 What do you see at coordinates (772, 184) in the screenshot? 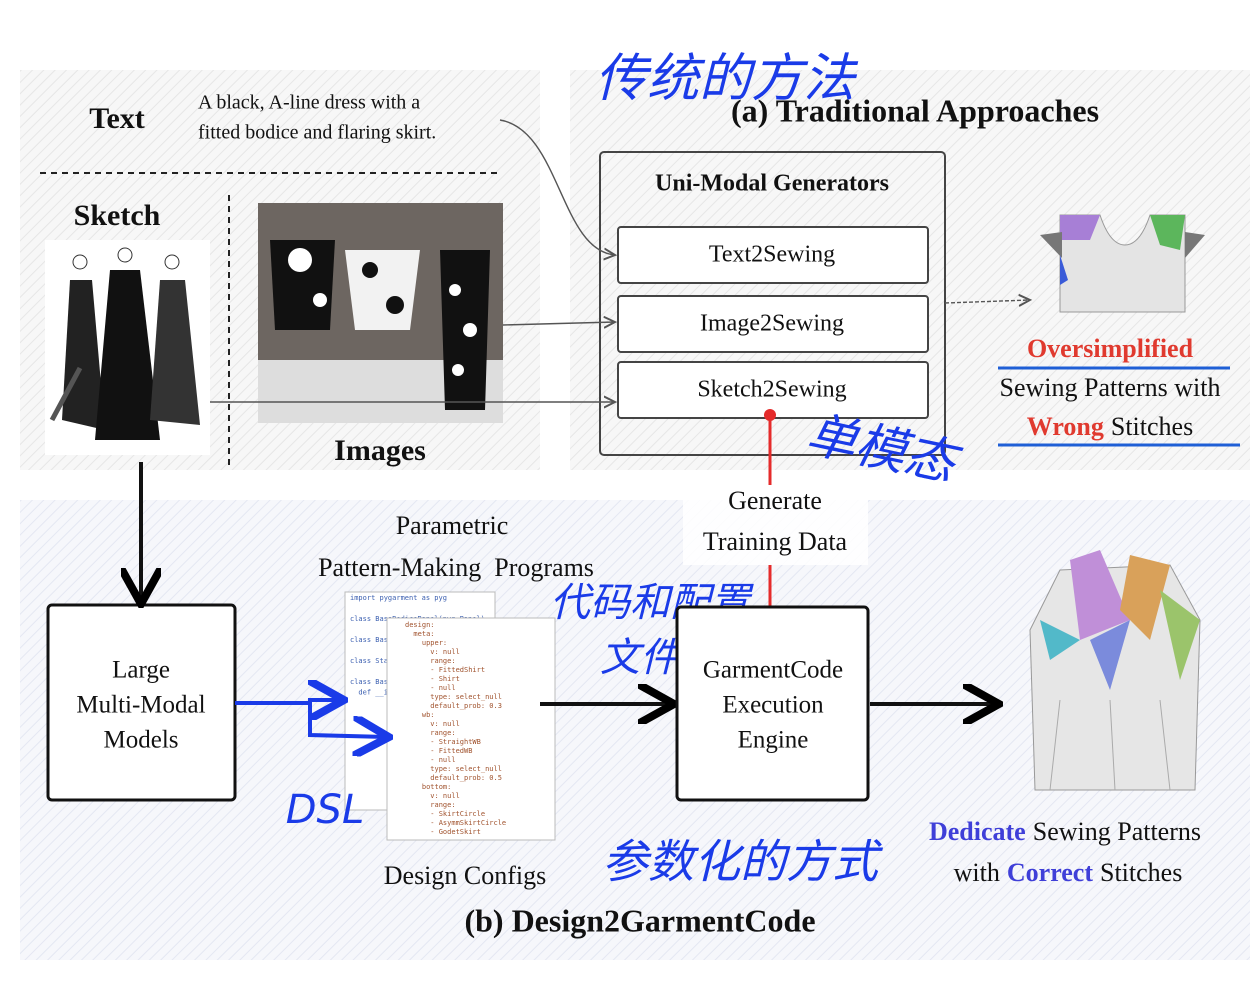
I see `generators-title: Uni-Modal Generators` at bounding box center [772, 184].